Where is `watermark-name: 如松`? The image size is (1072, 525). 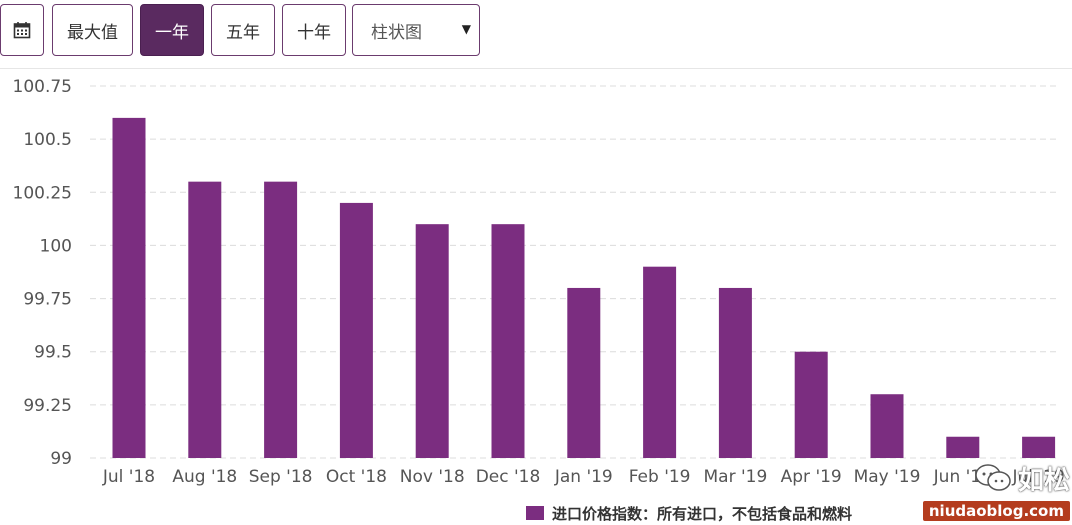
watermark-name: 如松 is located at coordinates (1043, 480).